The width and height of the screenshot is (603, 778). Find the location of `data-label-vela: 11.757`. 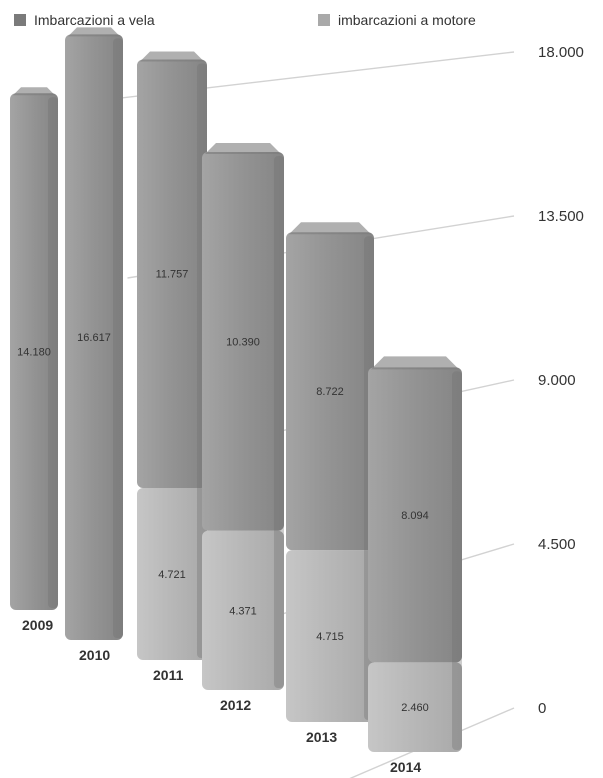

data-label-vela: 11.757 is located at coordinates (172, 275).